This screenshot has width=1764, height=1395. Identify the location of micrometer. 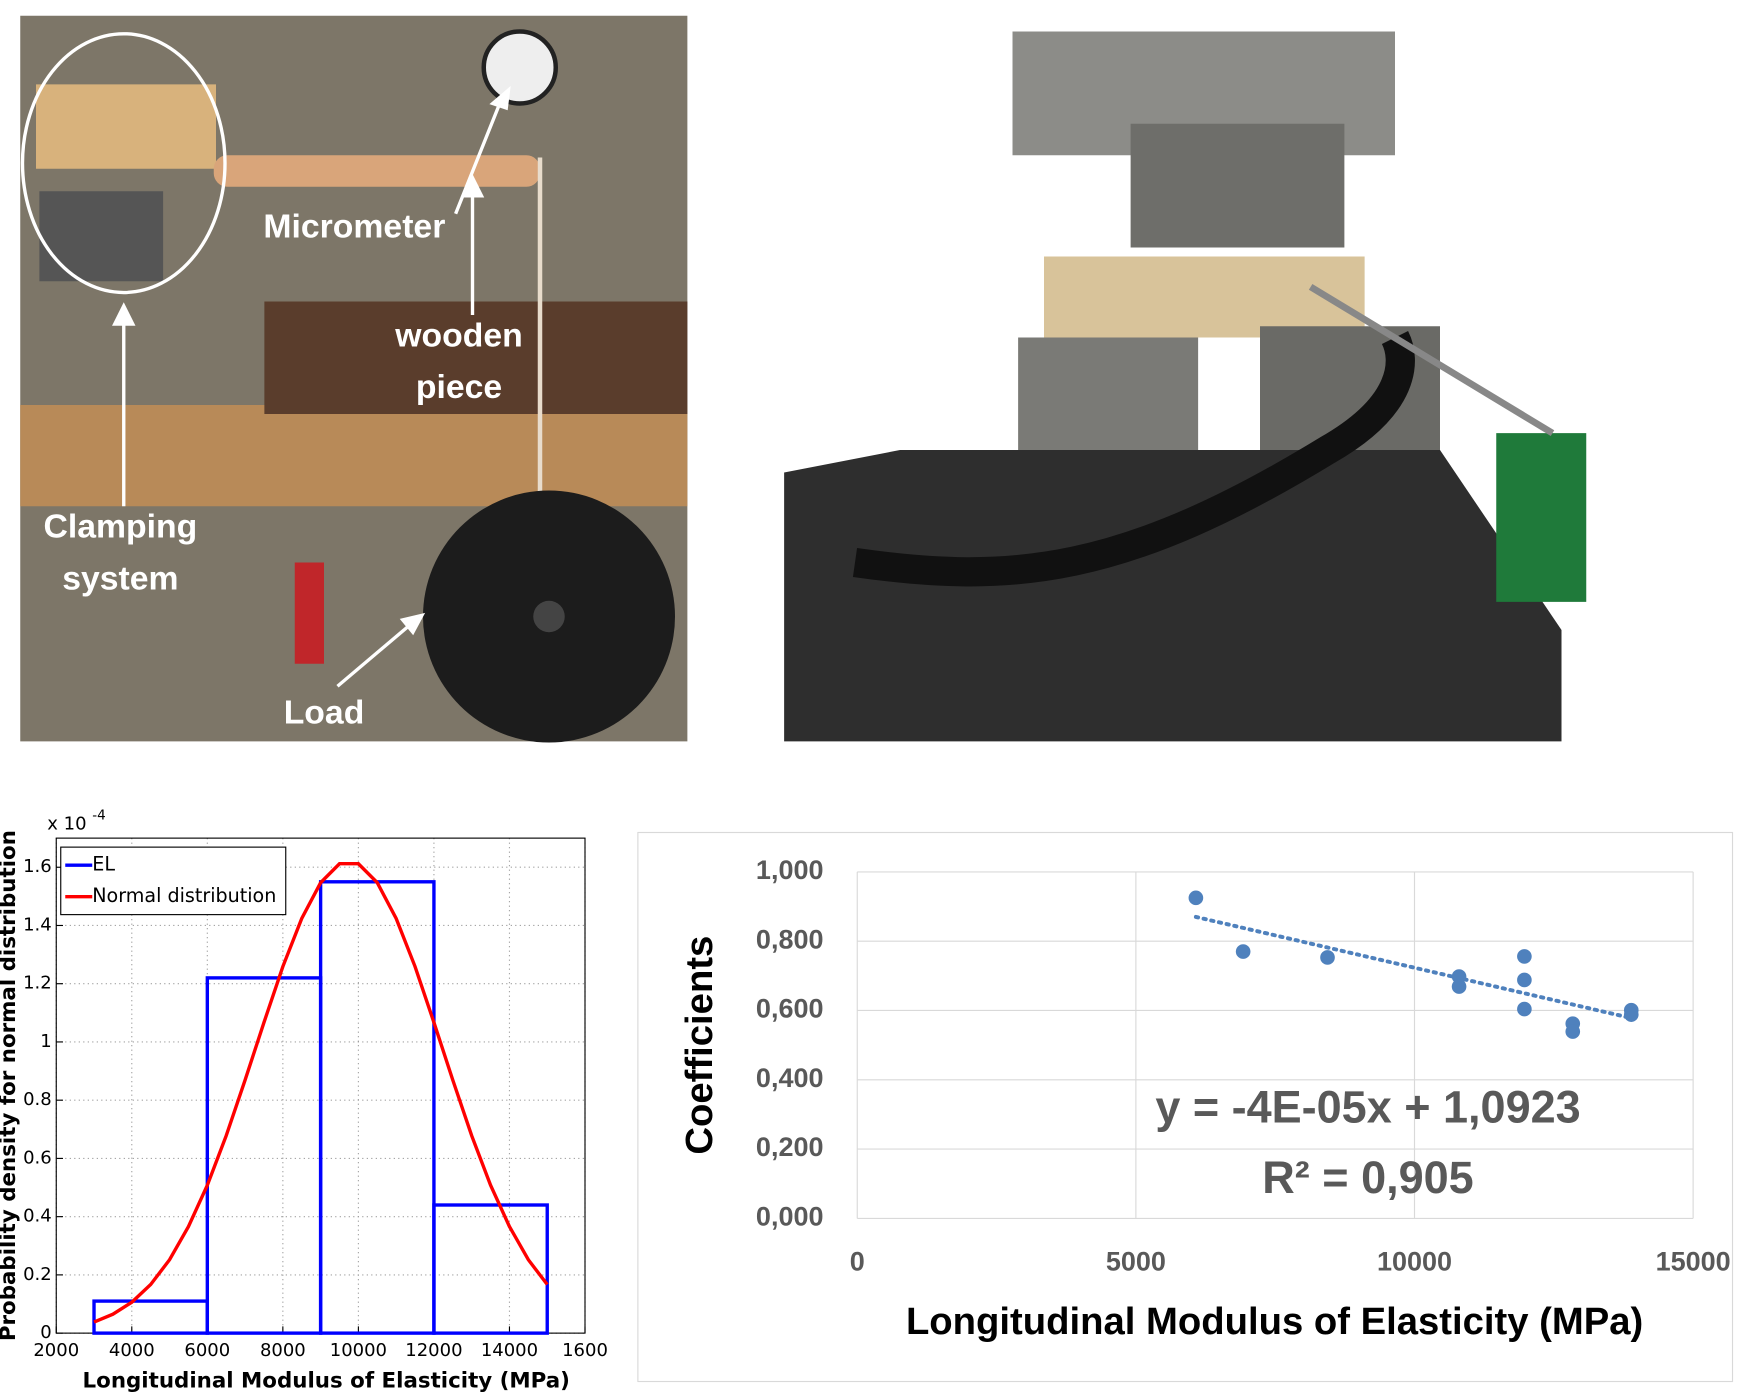
(519, 67).